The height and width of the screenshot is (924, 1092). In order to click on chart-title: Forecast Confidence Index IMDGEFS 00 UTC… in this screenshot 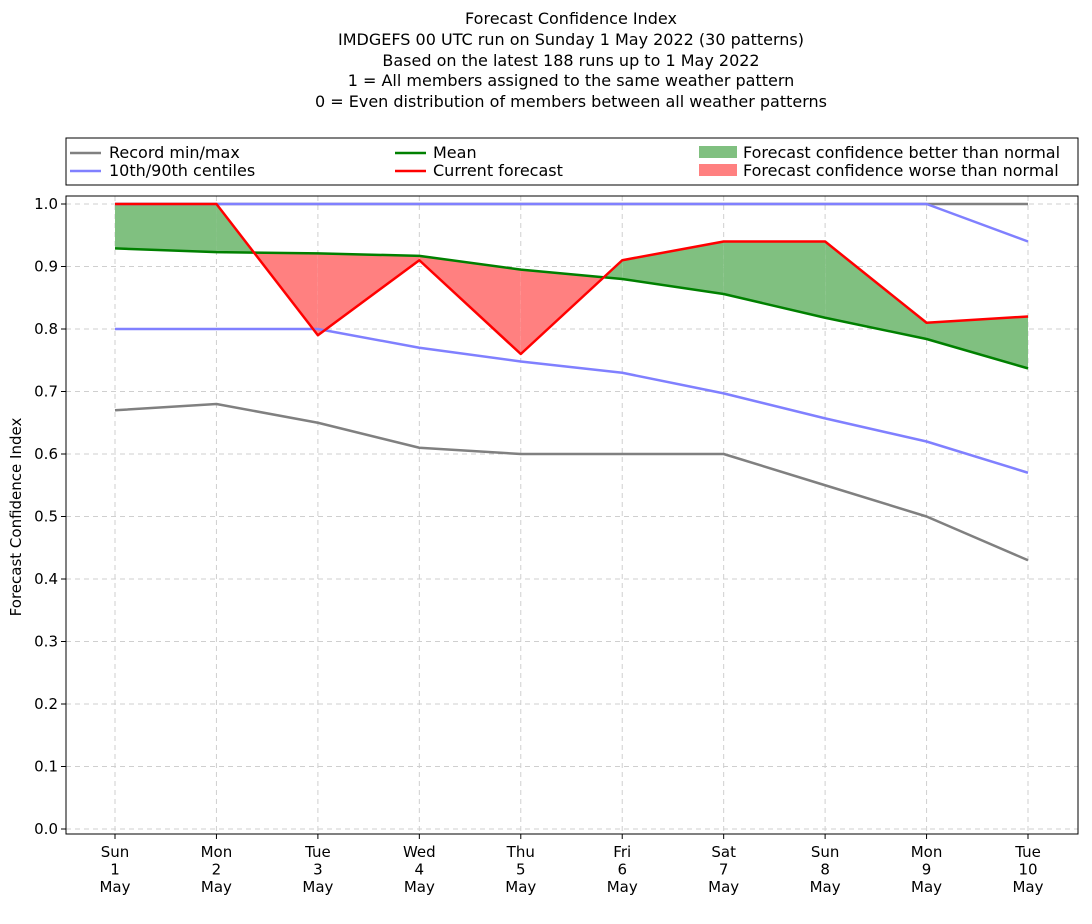, I will do `click(571, 60)`.